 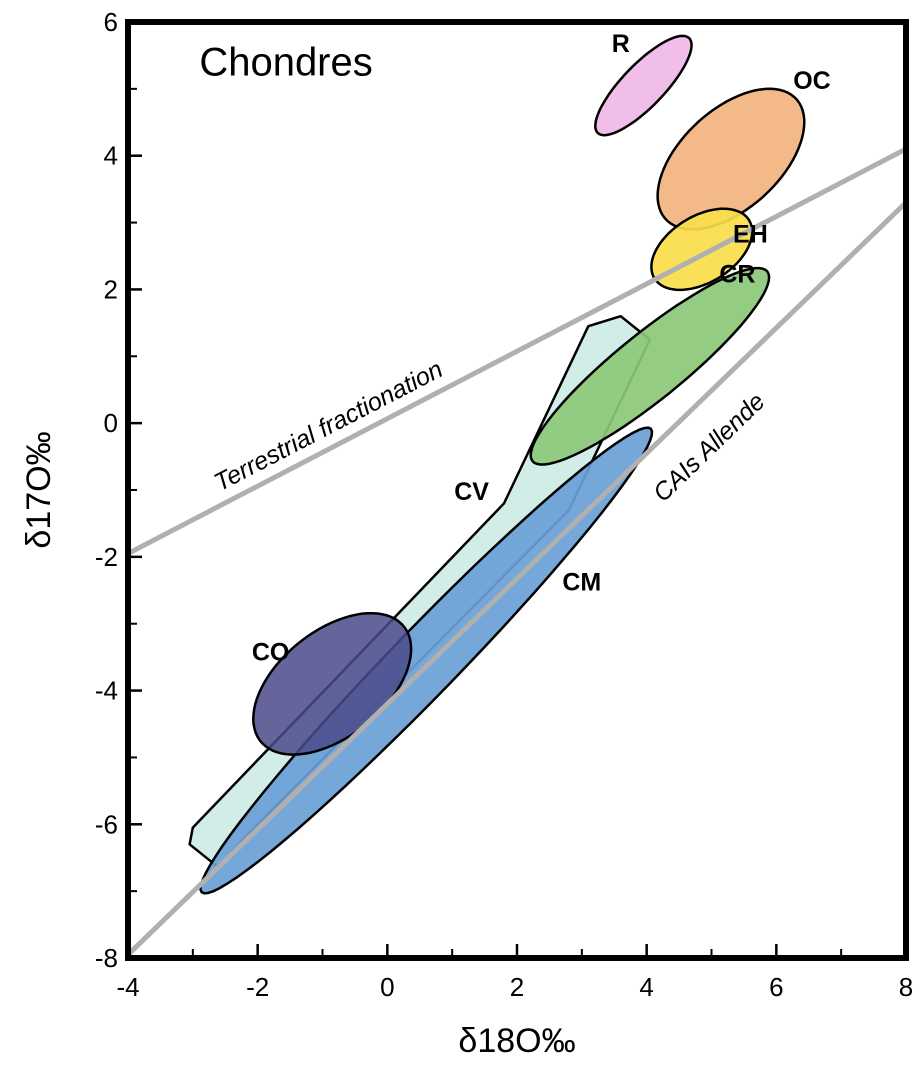 I want to click on label-cm: CM, so click(x=581, y=582).